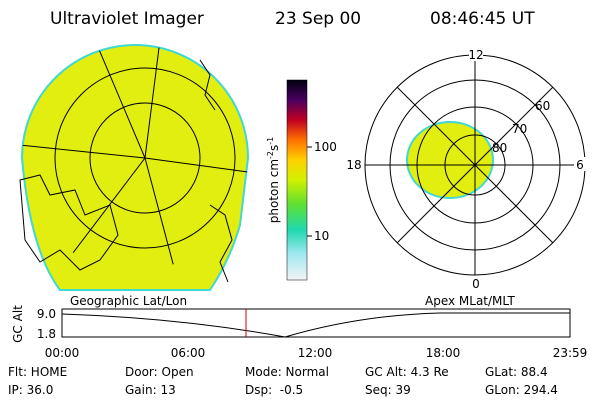 The height and width of the screenshot is (400, 600). I want to click on info-field: GLon: 294.4, so click(521, 390).